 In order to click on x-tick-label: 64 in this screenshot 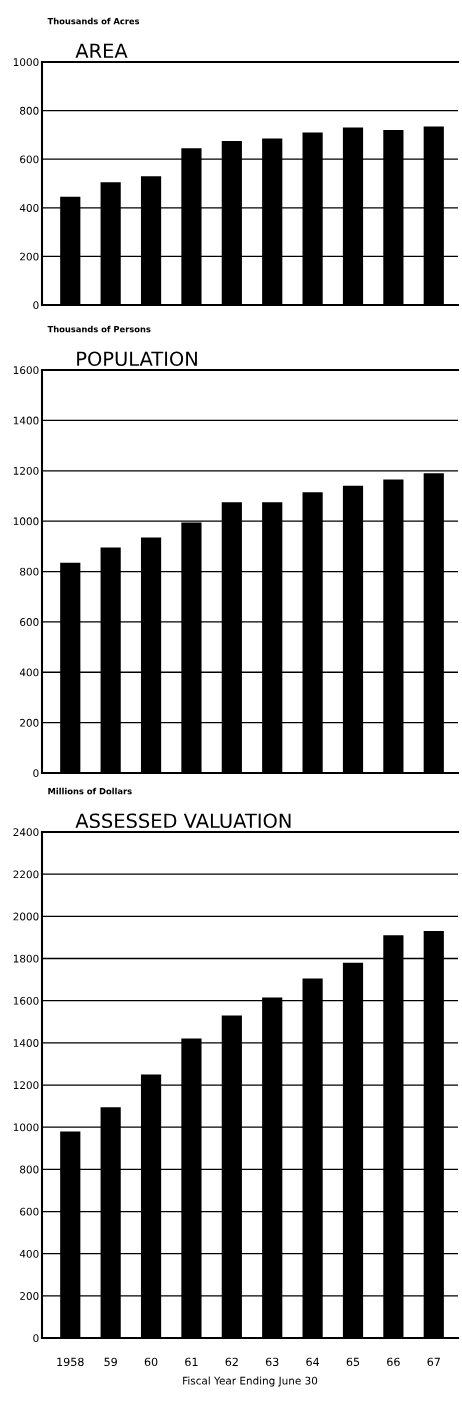, I will do `click(313, 1362)`.